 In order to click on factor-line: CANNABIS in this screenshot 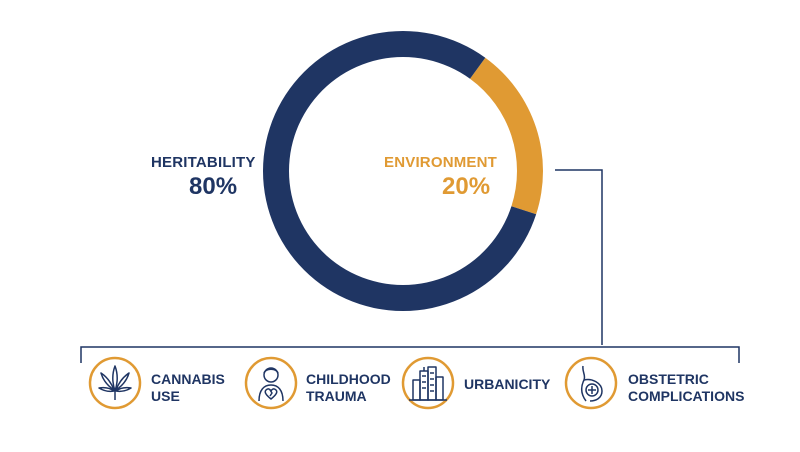, I will do `click(188, 379)`.